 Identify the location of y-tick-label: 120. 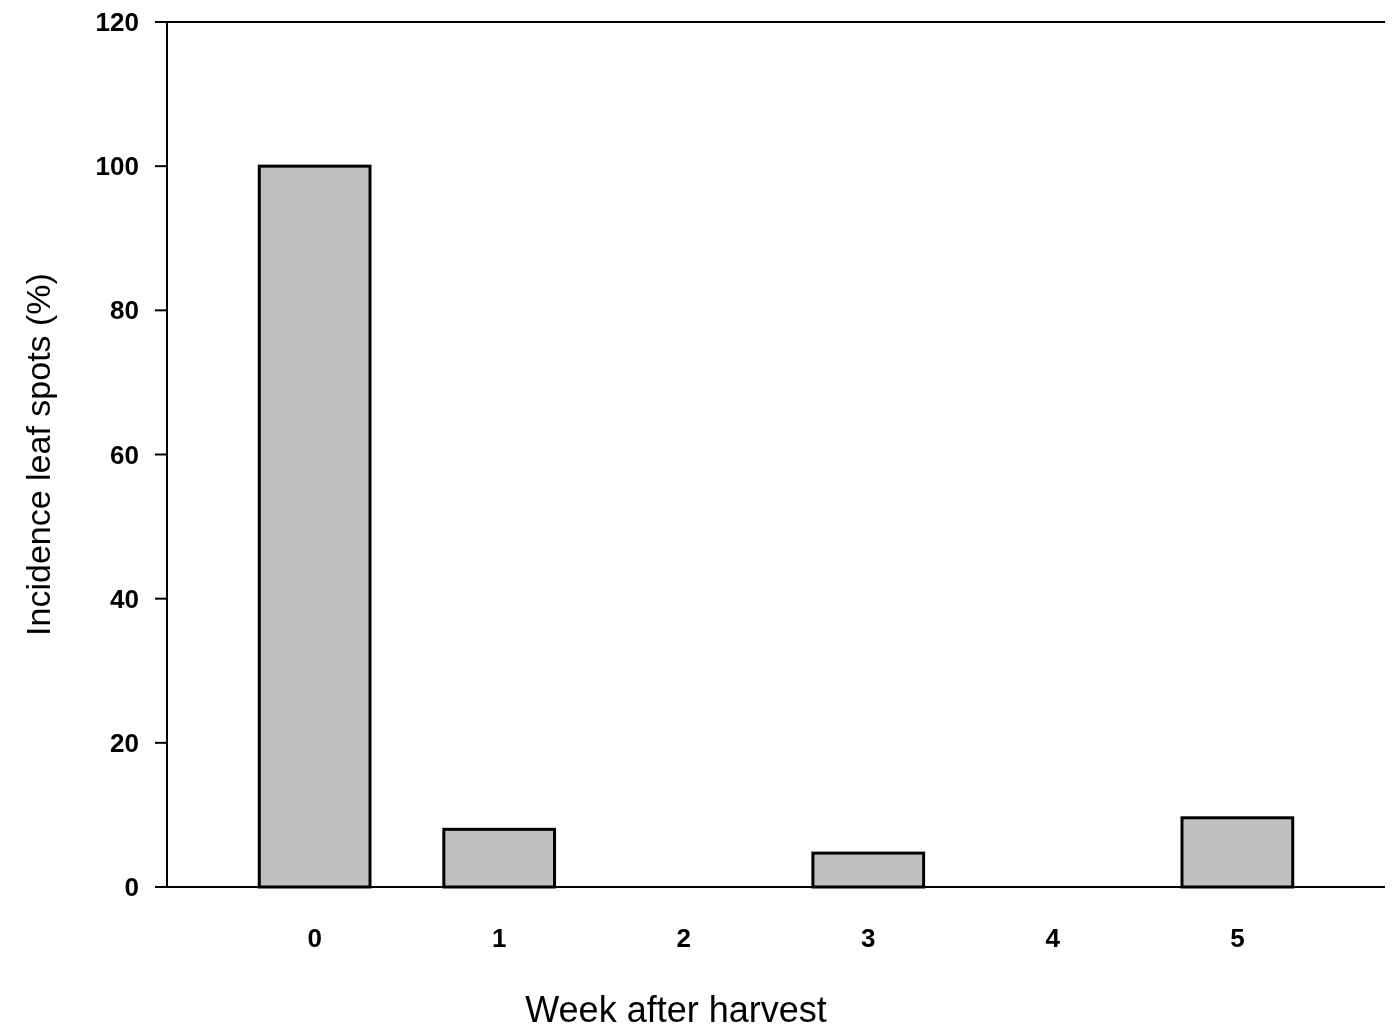
(117, 22).